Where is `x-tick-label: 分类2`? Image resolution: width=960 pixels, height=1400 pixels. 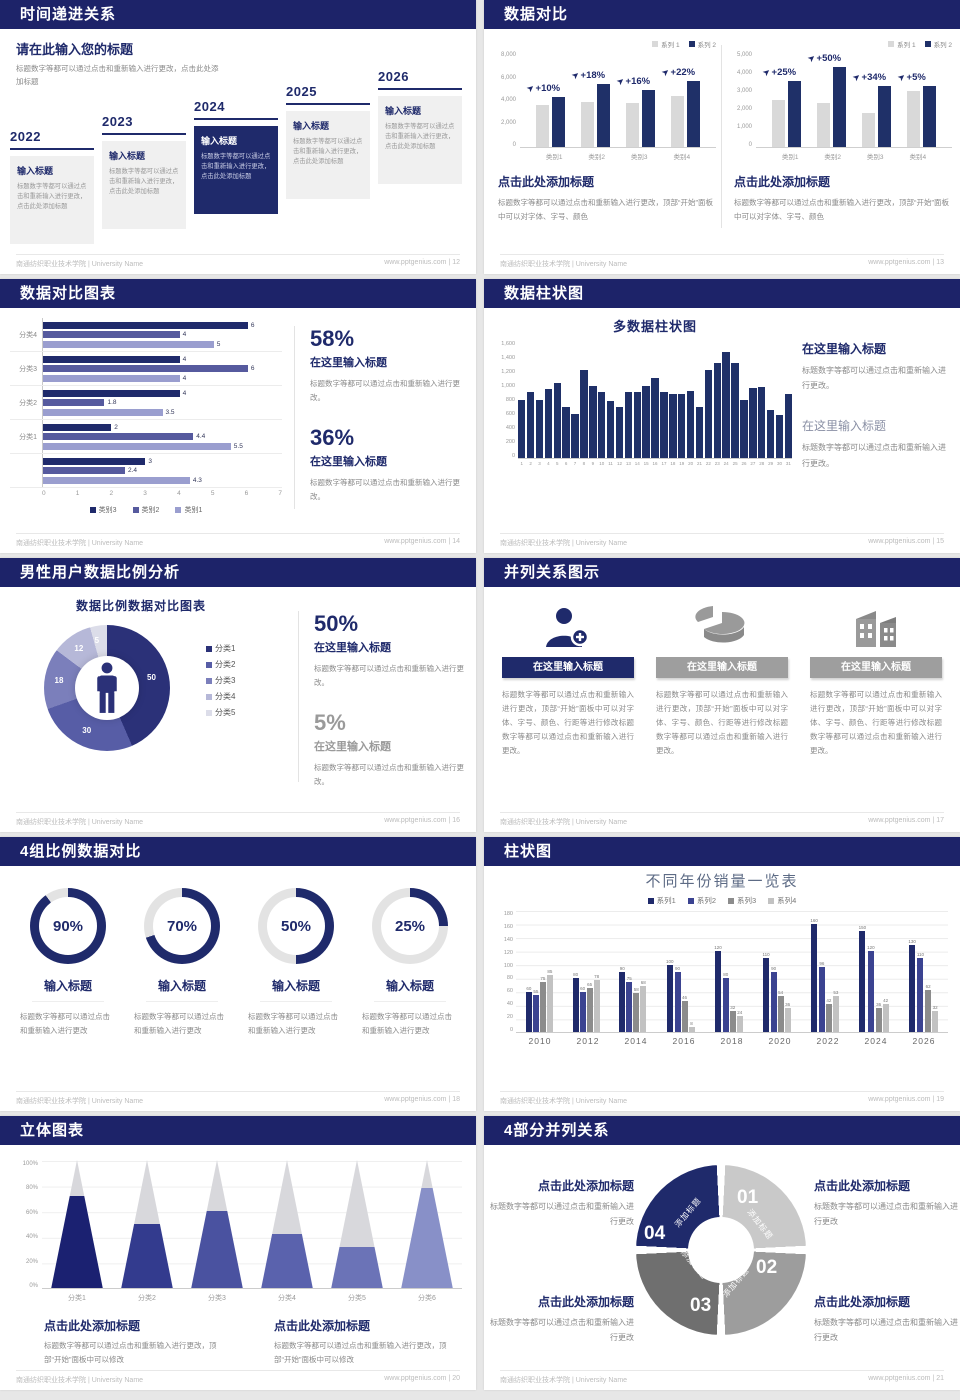 x-tick-label: 分类2 is located at coordinates (147, 1298).